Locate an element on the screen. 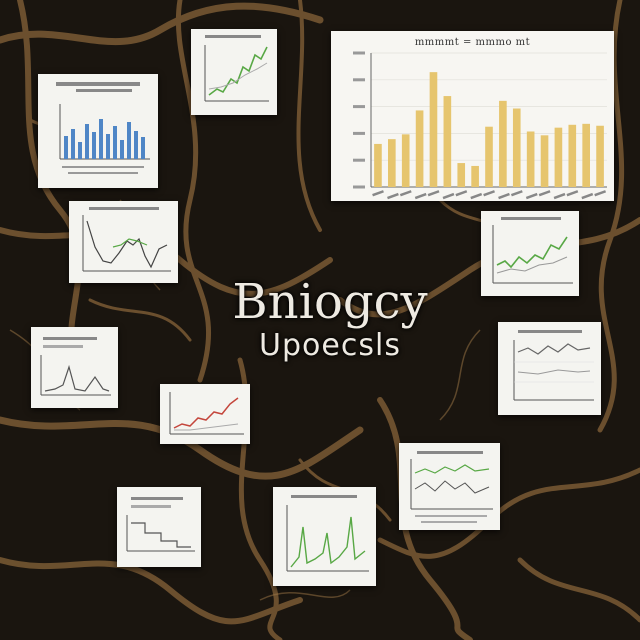  step-chart is located at coordinates (160, 524).